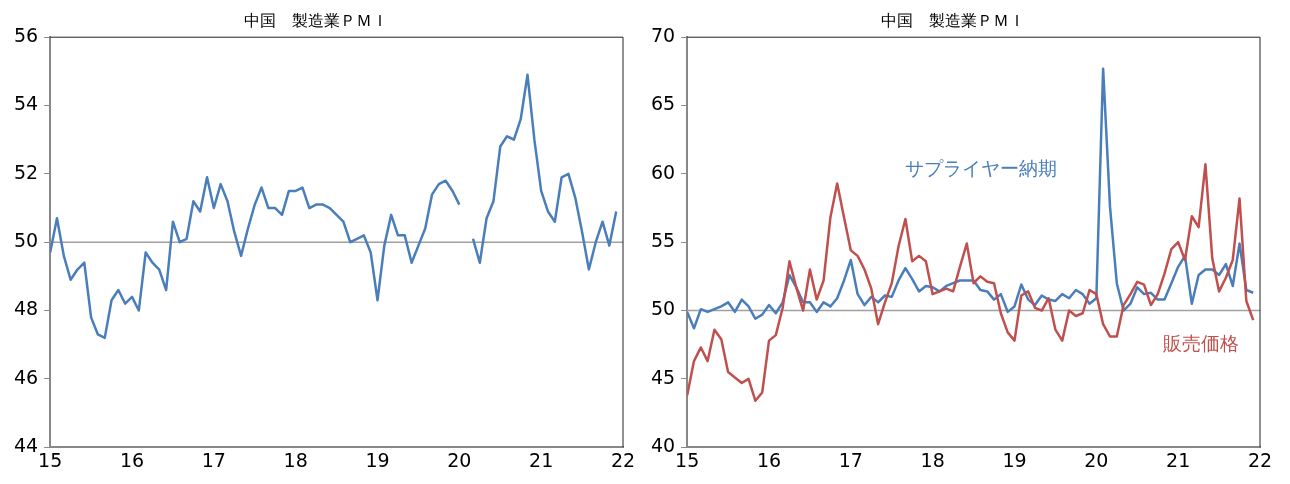 Image resolution: width=1290 pixels, height=484 pixels. I want to click on series-label: 販売価格, so click(1200, 342).